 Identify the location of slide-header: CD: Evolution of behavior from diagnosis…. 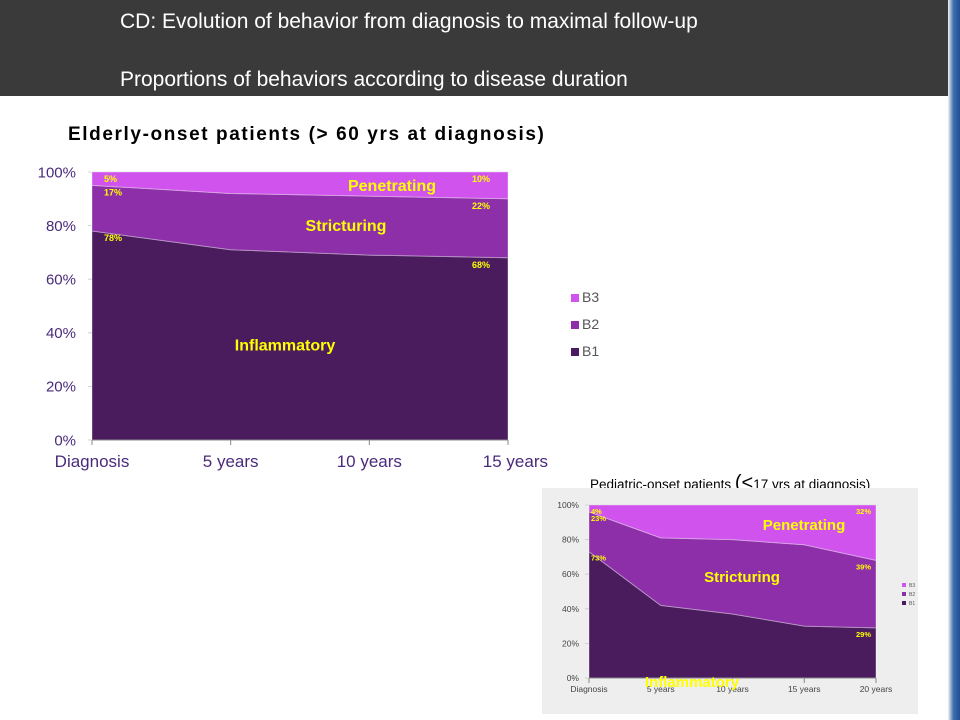
(478, 48).